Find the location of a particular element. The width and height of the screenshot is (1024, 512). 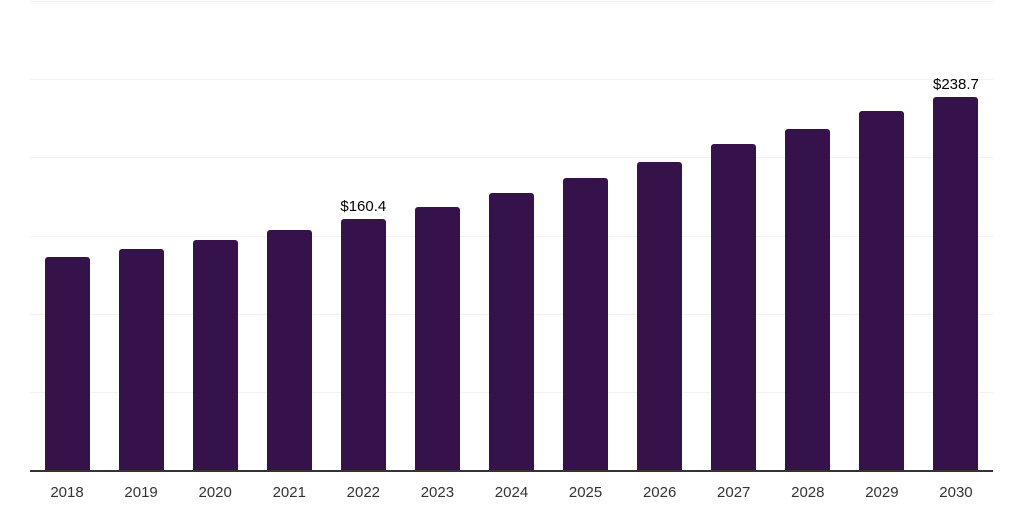

x-tick-label-2027: 2027 is located at coordinates (734, 492).